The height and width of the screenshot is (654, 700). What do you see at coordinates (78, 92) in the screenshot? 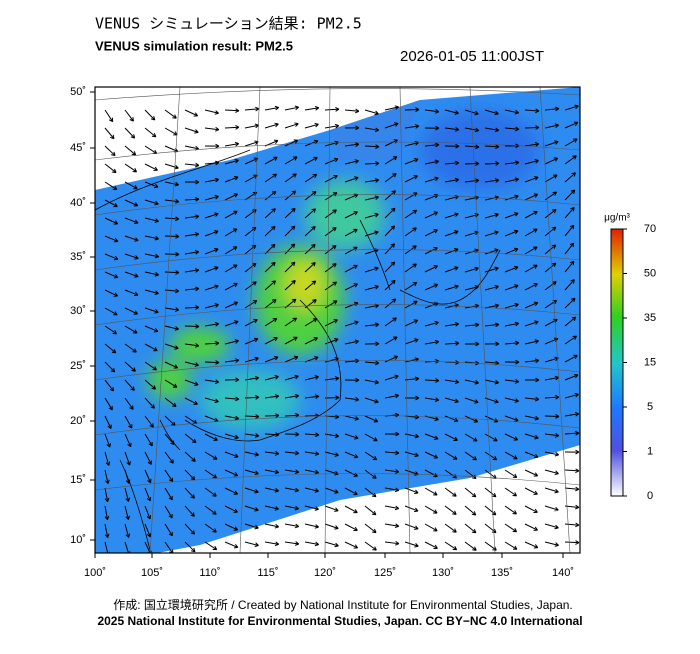
I see `lat-label: 50˚` at bounding box center [78, 92].